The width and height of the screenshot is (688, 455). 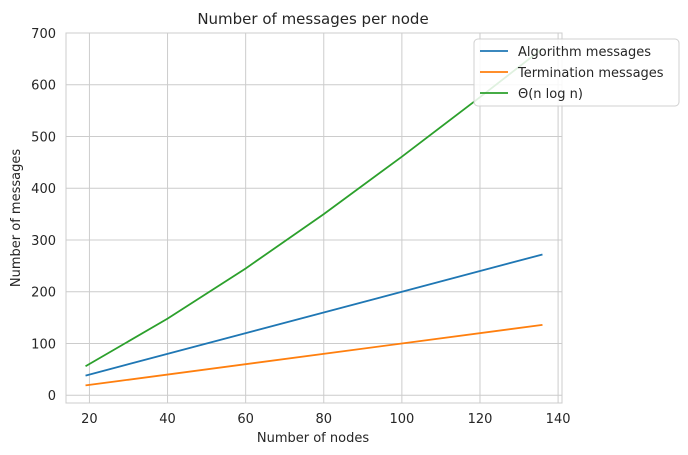 I want to click on x-tick-label: 40, so click(x=167, y=419).